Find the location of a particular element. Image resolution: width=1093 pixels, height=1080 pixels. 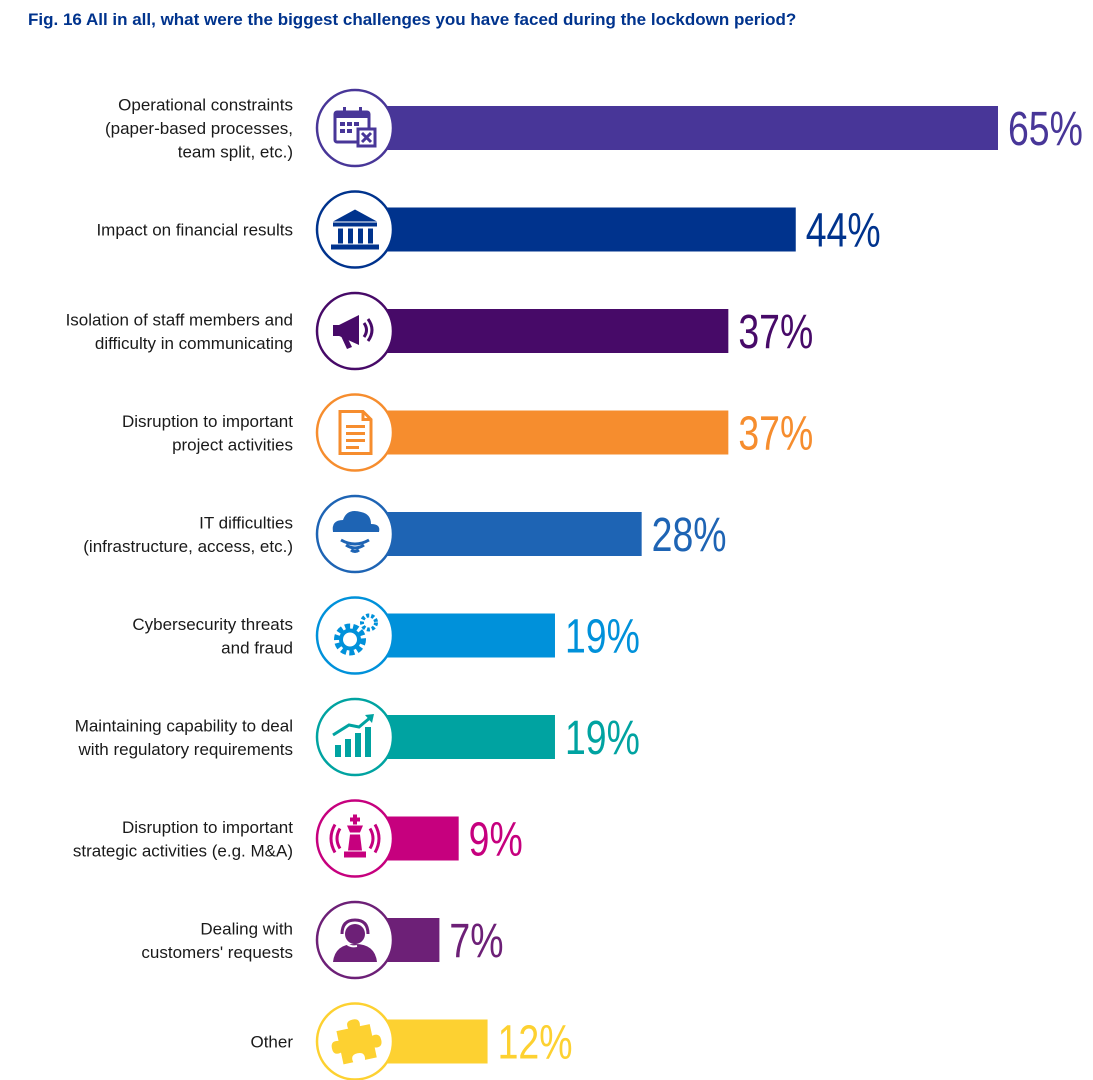

category-label: strategic activities (e.g. M&A) is located at coordinates (183, 850).